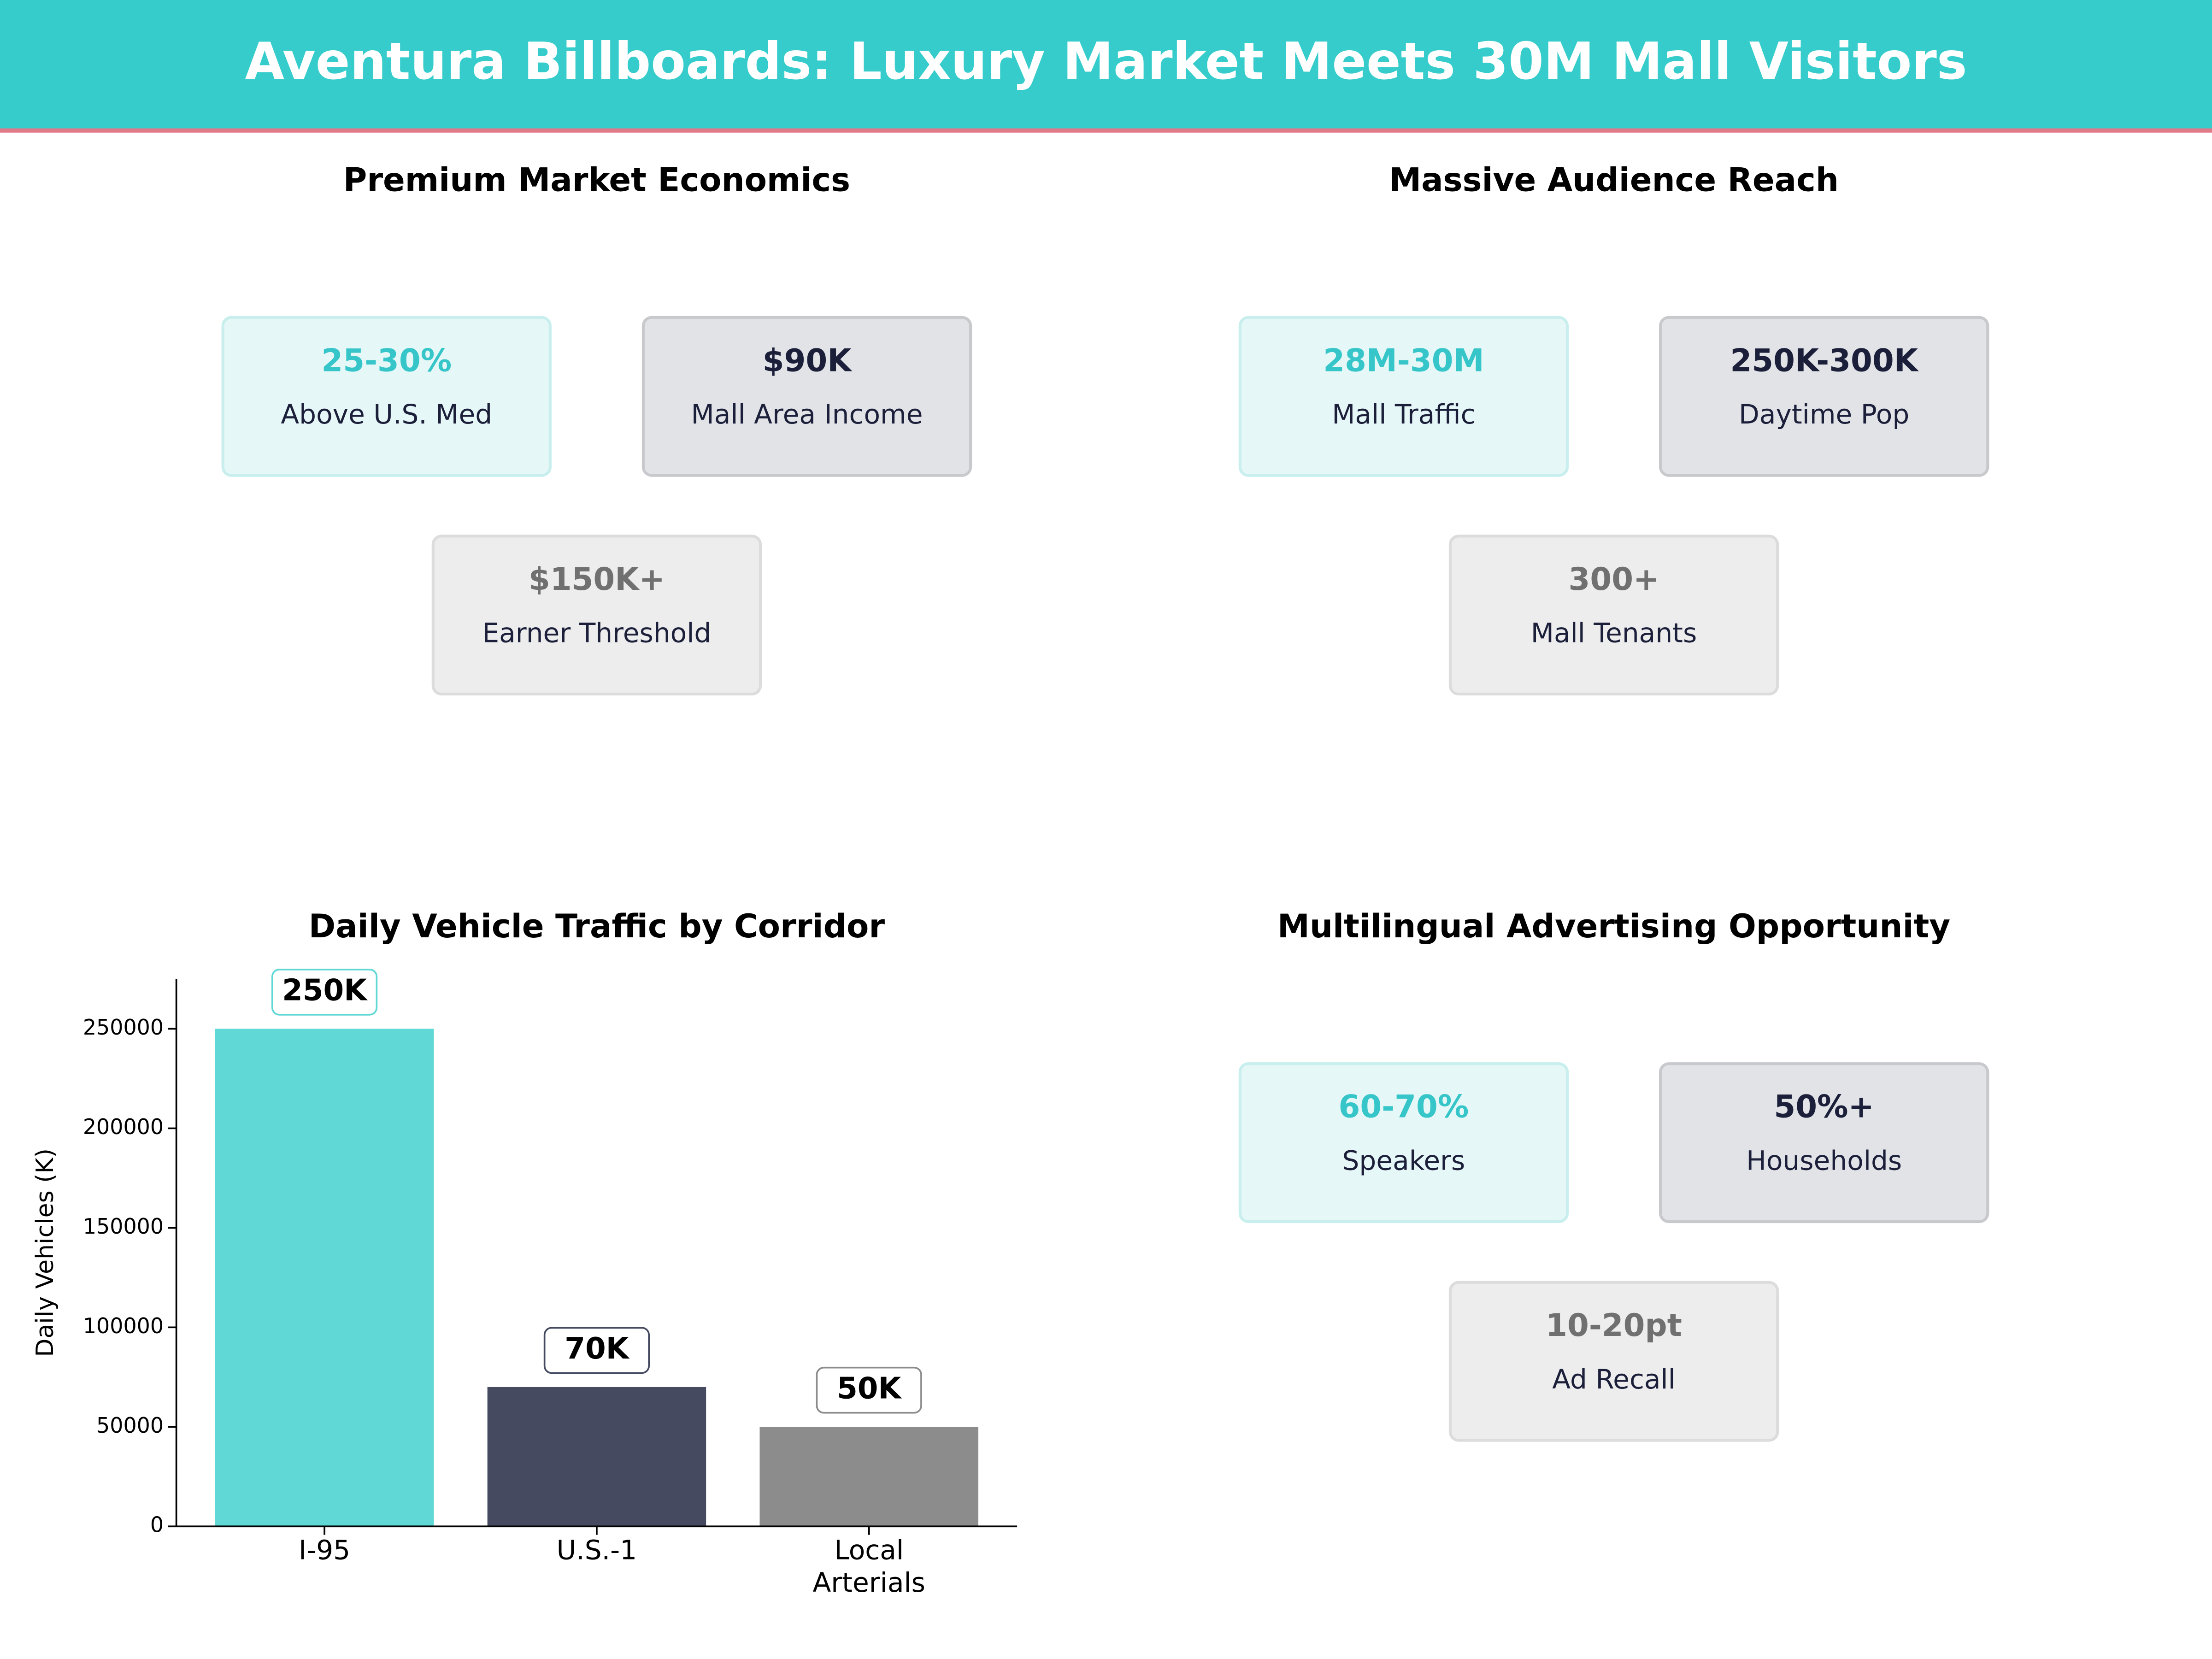 This screenshot has height=1659, width=2212. Describe the element at coordinates (1614, 579) in the screenshot. I see `stat-value: 300+` at that location.